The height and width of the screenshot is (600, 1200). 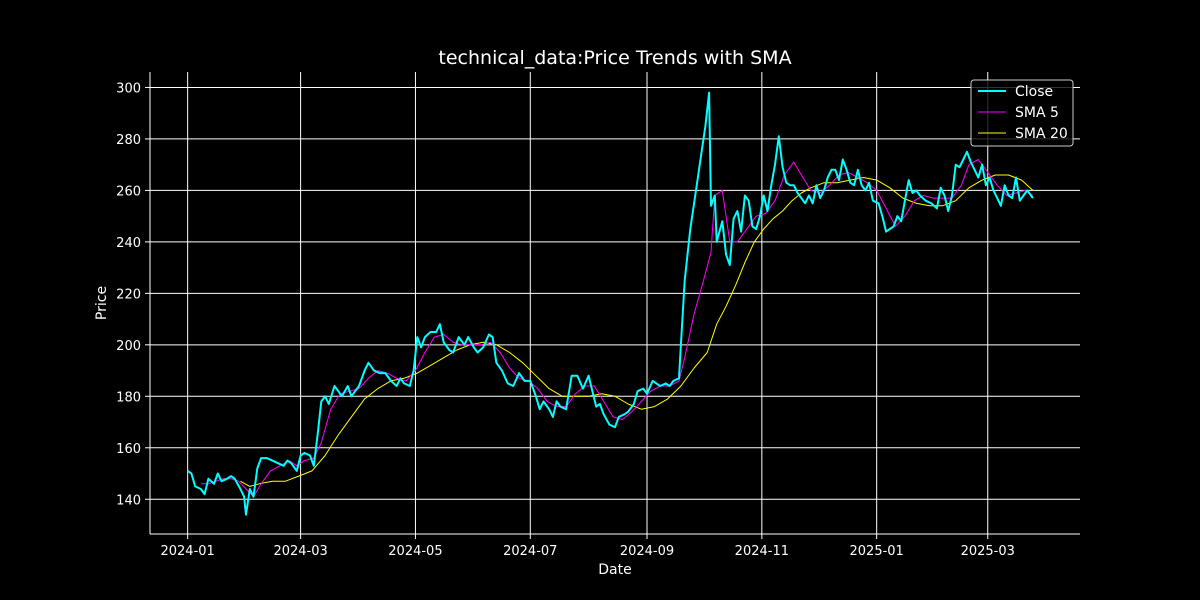 I want to click on legend: Close SMA 5 SMA 20, so click(x=1022, y=113).